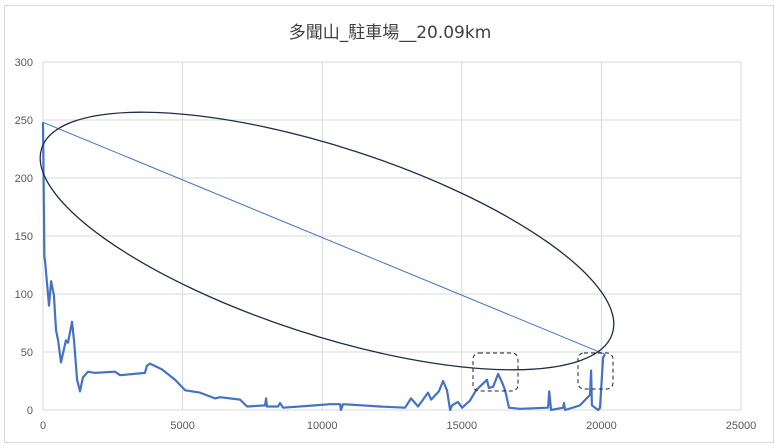  I want to click on chart-title: 多聞山_駐車場__20.09km, so click(390, 33).